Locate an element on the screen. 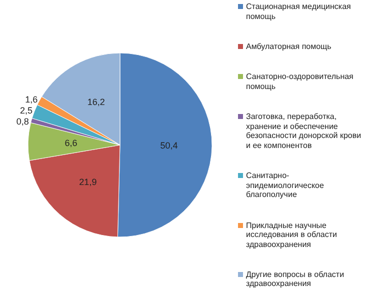 Image resolution: width=367 pixels, height=291 pixels. legend-label: Другие вопросы в области здравоохранения is located at coordinates (296, 279).